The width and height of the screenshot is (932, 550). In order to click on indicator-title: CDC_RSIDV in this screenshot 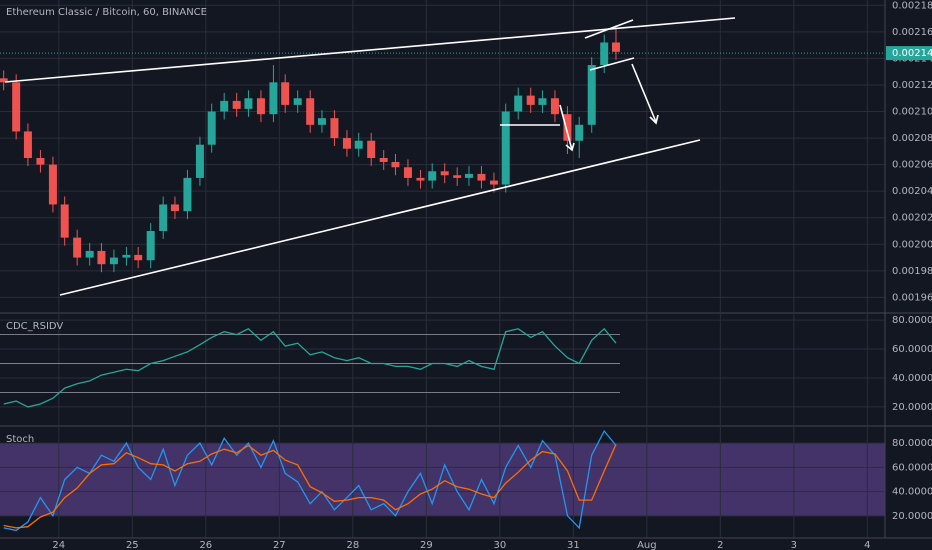, I will do `click(34, 326)`.